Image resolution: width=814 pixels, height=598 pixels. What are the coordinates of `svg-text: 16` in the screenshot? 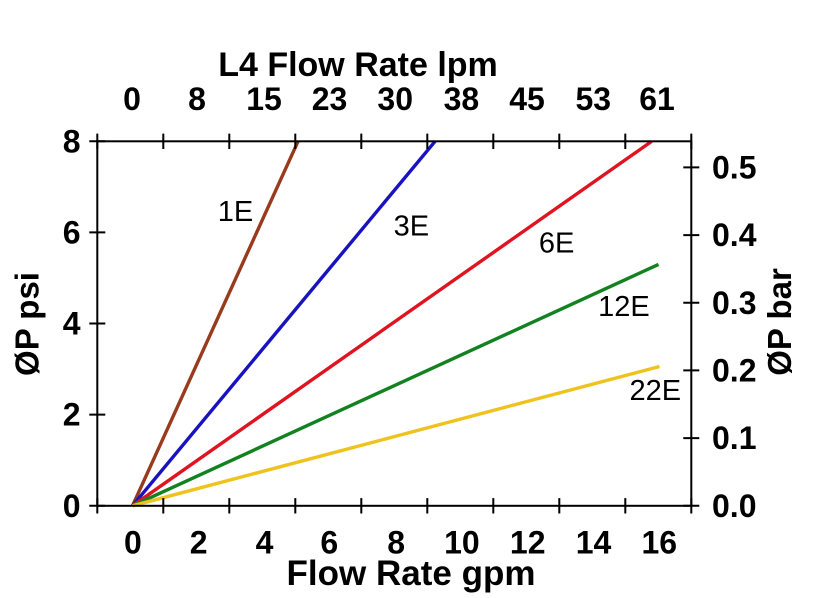 It's located at (660, 543).